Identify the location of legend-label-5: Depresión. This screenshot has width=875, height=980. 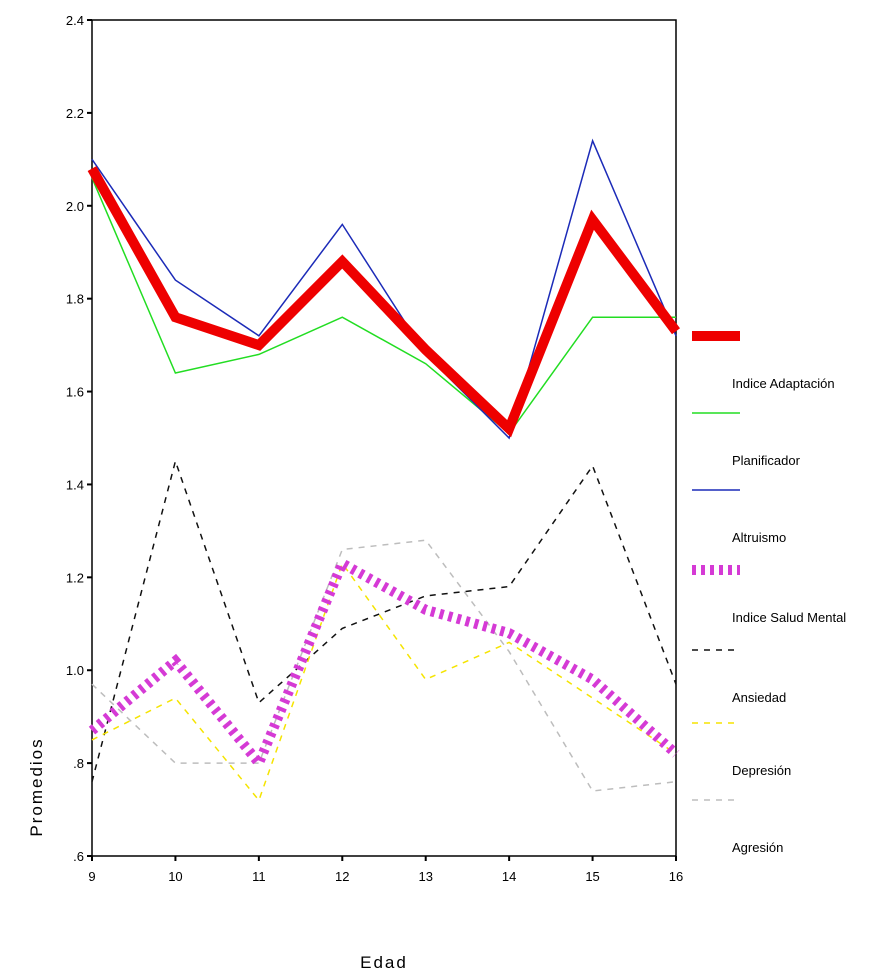
(761, 770).